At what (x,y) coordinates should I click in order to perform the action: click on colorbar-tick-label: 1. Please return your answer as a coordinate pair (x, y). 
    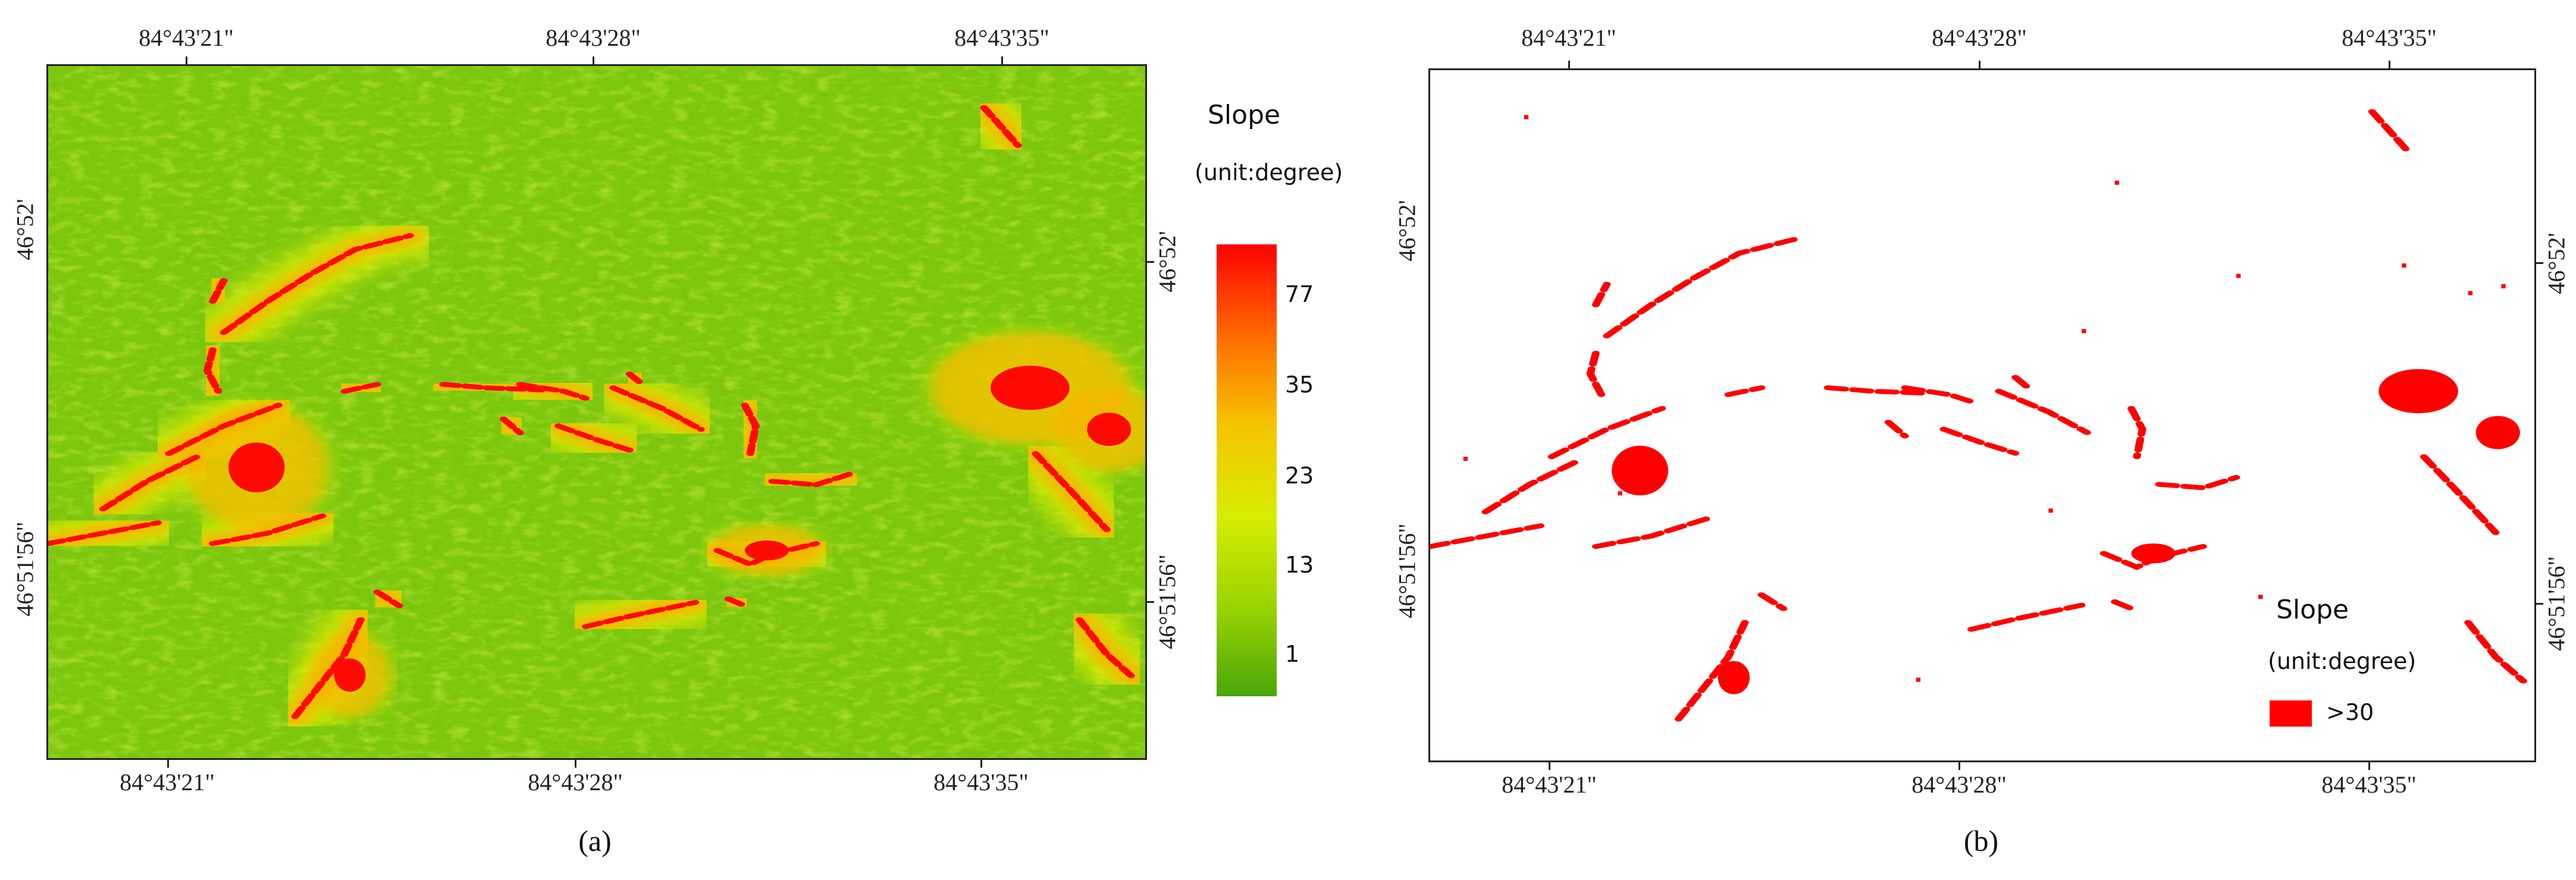
    Looking at the image, I should click on (1292, 654).